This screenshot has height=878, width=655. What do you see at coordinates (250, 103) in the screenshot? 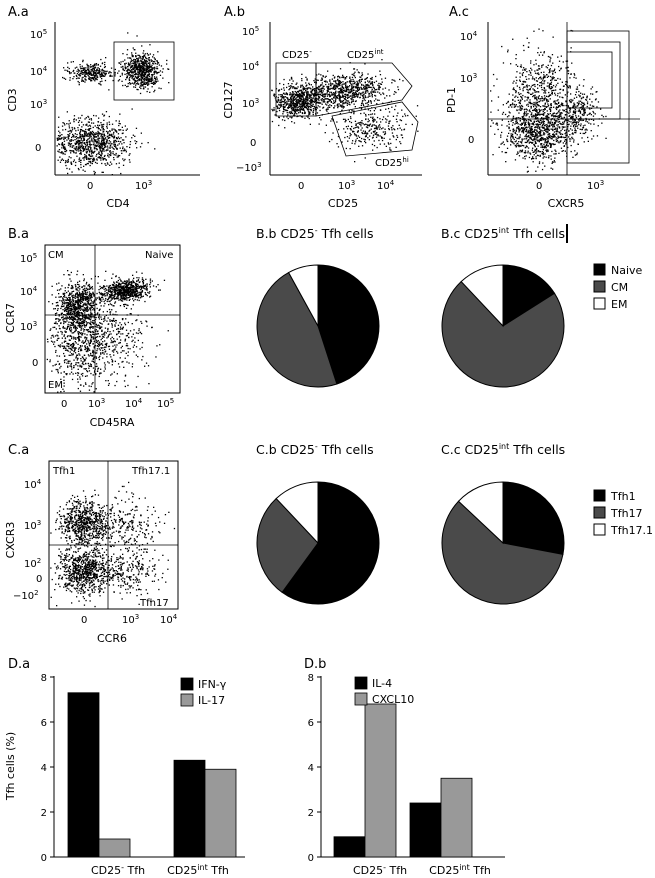
I see `y-tick-A-b-2: 103` at bounding box center [250, 103].